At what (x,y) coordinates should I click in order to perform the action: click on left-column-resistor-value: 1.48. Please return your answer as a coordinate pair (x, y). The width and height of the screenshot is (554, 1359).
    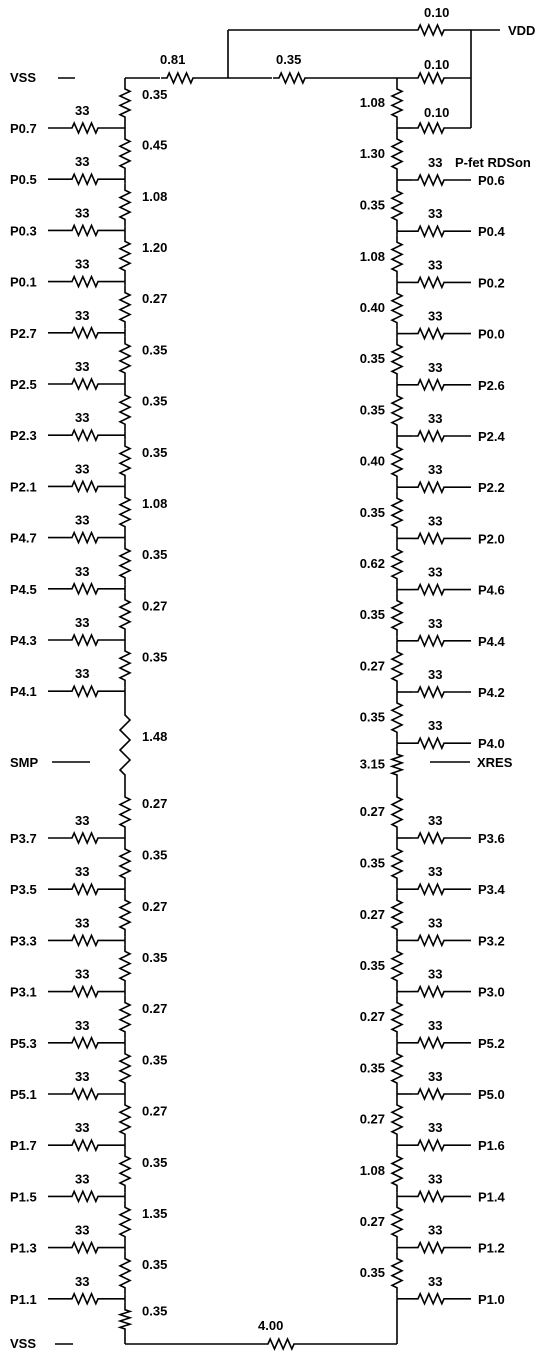
    Looking at the image, I should click on (154, 736).